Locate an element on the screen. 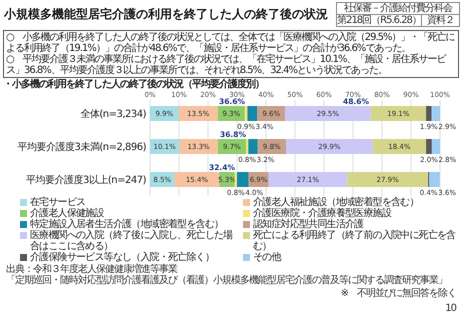 This screenshot has height=320, width=462. text: ○ 平均要介護３未満の事業所における終了後の状況では、「在宅サービス」10.1%、「施設・居住系サービス」36.8%、平均要介護度３以上の事業所では、それぞれ8.5%、32.4%という状況であった。 is located at coordinates (226, 65).